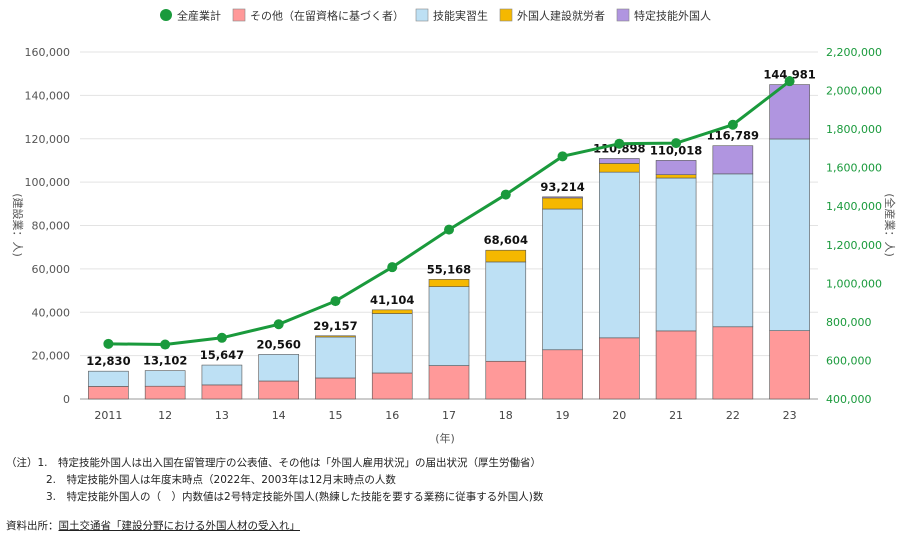 This screenshot has height=540, width=900. Describe the element at coordinates (854, 283) in the screenshot. I see `right-tick-label: 1,000,000` at that location.